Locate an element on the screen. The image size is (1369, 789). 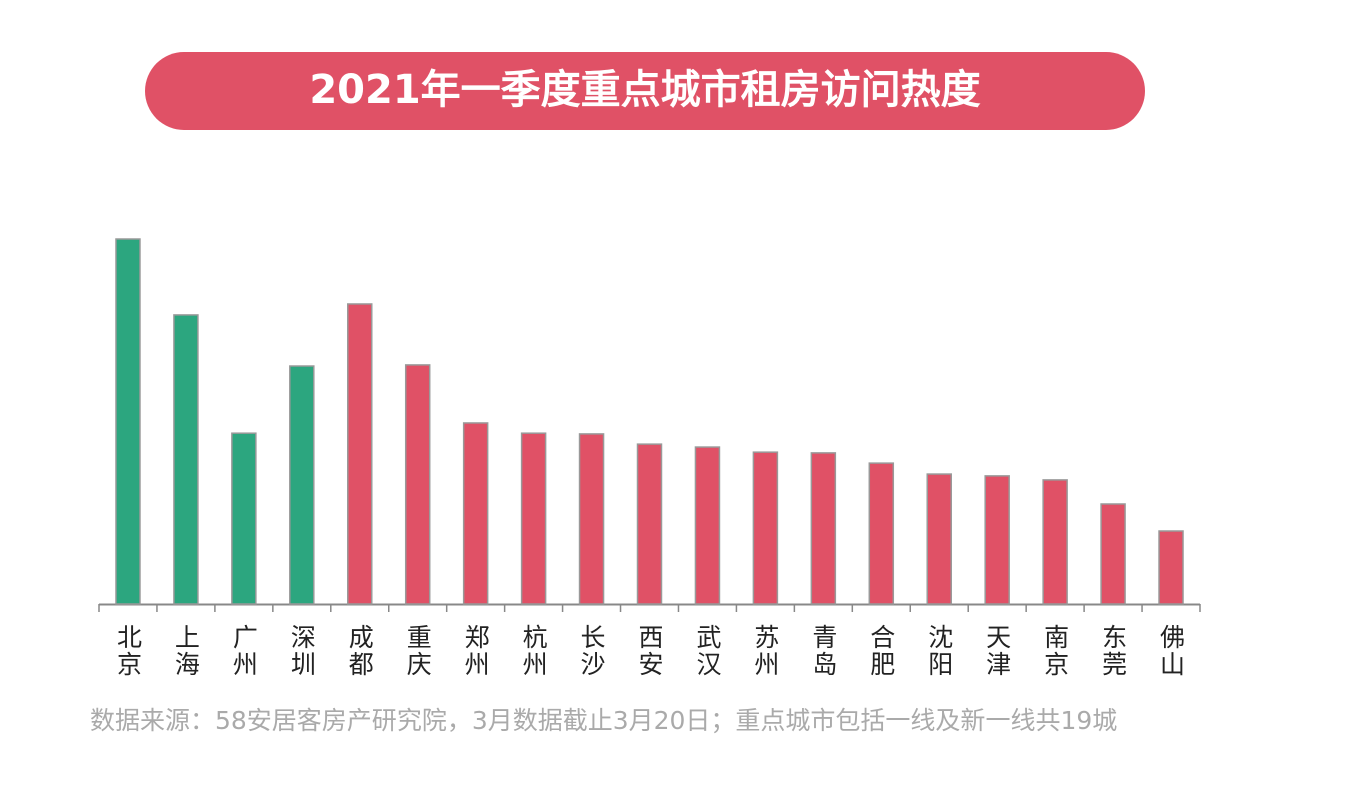
title-banner is located at coordinates (645, 91).